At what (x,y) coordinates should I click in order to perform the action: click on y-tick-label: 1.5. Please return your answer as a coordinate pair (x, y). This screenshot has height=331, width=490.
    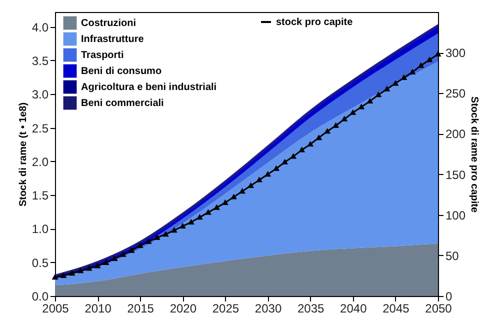
    Looking at the image, I should click on (40, 195).